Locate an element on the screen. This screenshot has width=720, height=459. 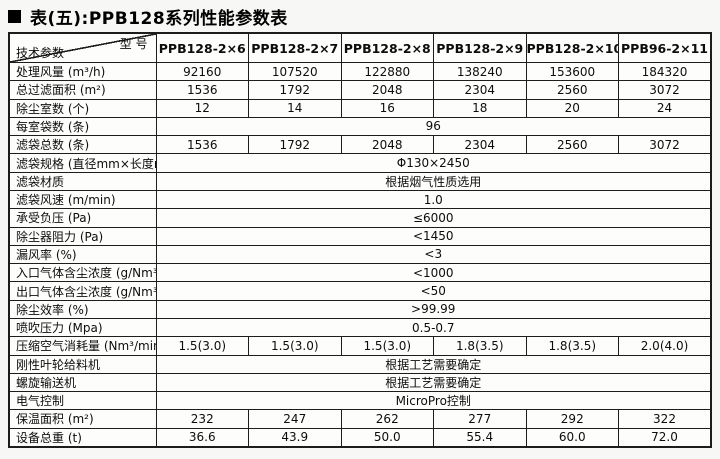
param-label: 滤袋风速 (m/min) is located at coordinates (82, 199).